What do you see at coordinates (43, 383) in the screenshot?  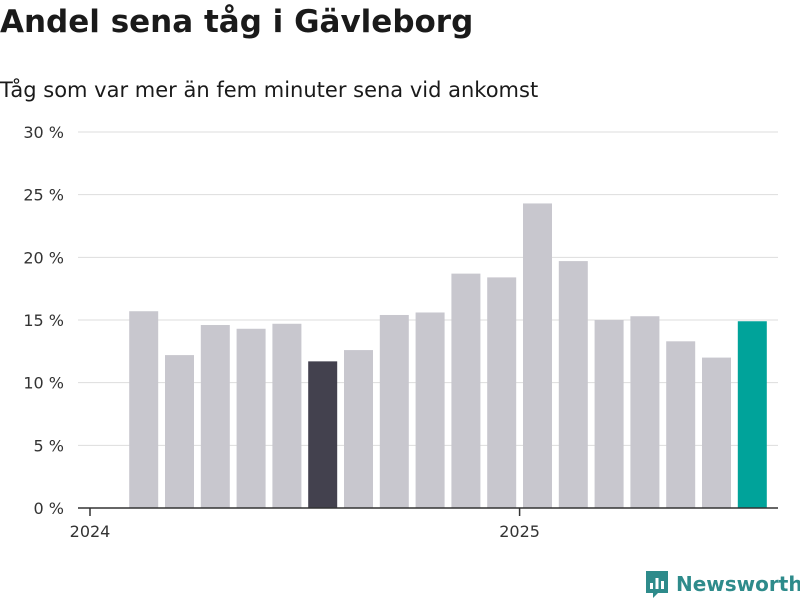 I see `y-tick-label: 10 %` at bounding box center [43, 383].